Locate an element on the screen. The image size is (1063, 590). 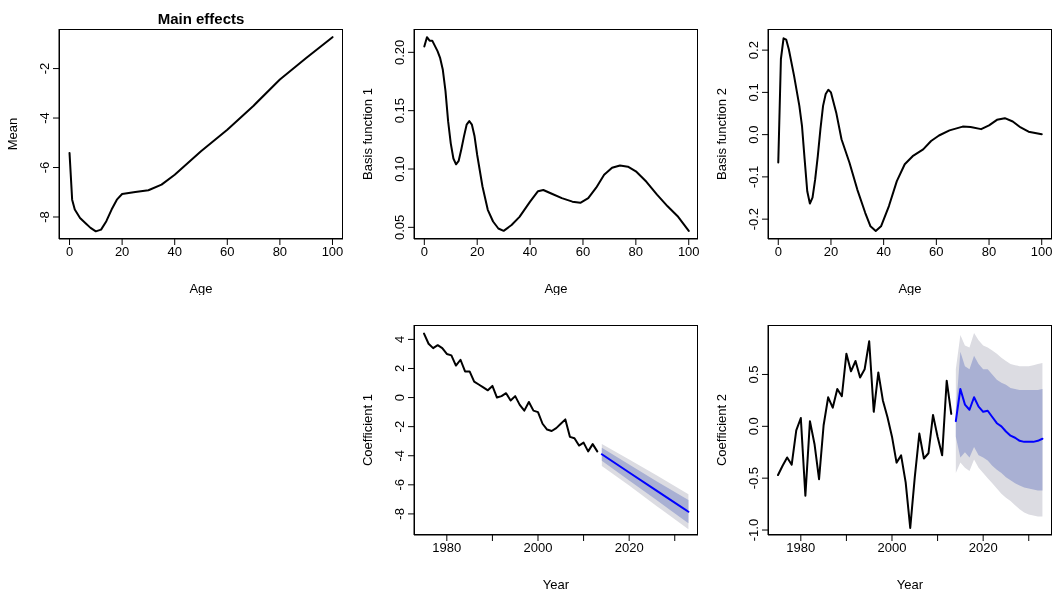
y-tick-label: -1.0 is located at coordinates (753, 530).